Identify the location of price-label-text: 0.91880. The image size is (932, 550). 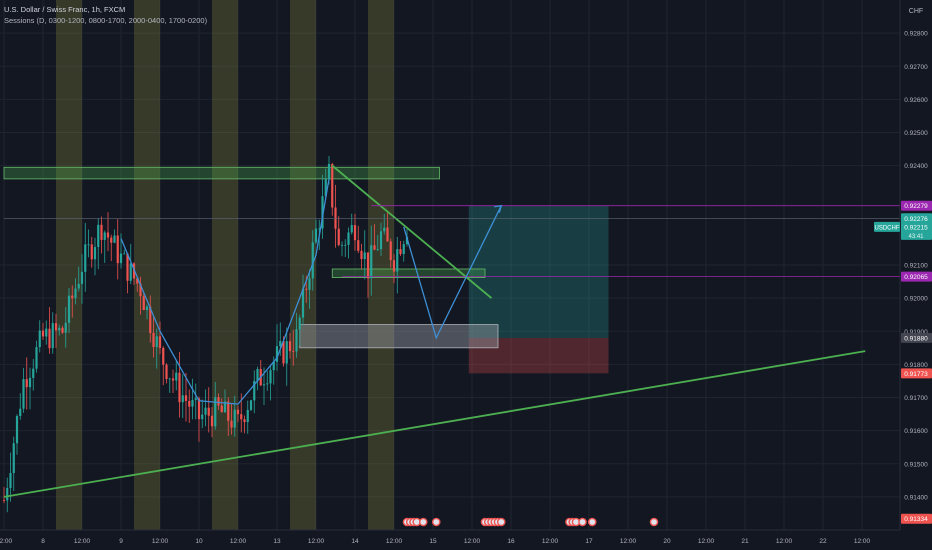
(916, 338).